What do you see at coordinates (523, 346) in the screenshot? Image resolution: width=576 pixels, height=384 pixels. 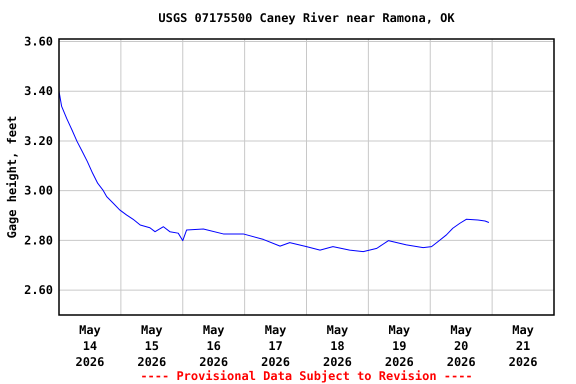 I see `x-tick-label: May 21 2026` at bounding box center [523, 346].